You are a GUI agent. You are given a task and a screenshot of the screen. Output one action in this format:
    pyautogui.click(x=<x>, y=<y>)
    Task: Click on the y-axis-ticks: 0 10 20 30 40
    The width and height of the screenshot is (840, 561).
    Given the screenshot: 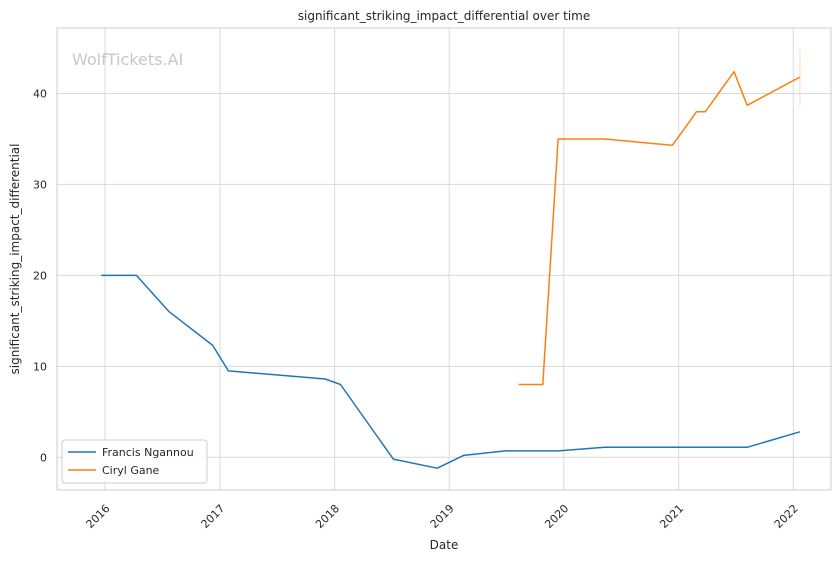 What is the action you would take?
    pyautogui.click(x=40, y=275)
    